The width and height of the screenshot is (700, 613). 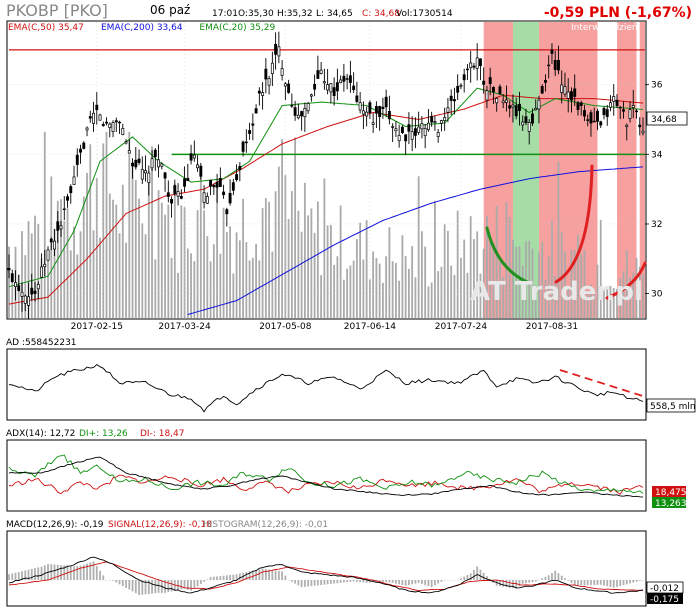 I want to click on header-volume: Vol:1730514, so click(x=424, y=14).